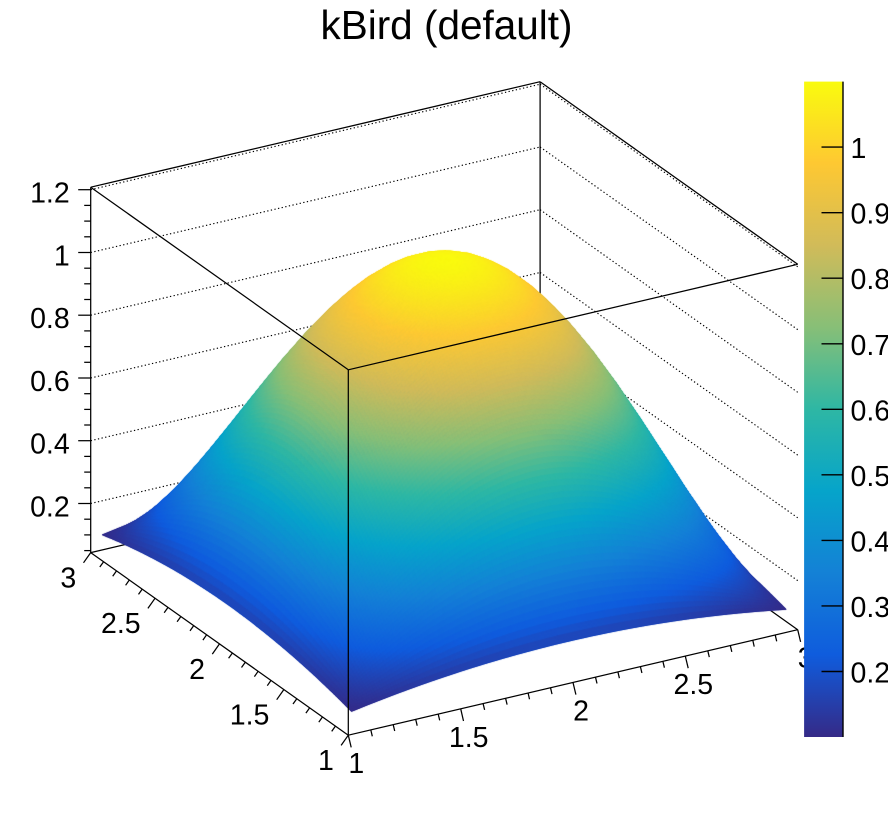 This screenshot has height=816, width=888. What do you see at coordinates (869, 608) in the screenshot?
I see `svg-text: 0.3` at bounding box center [869, 608].